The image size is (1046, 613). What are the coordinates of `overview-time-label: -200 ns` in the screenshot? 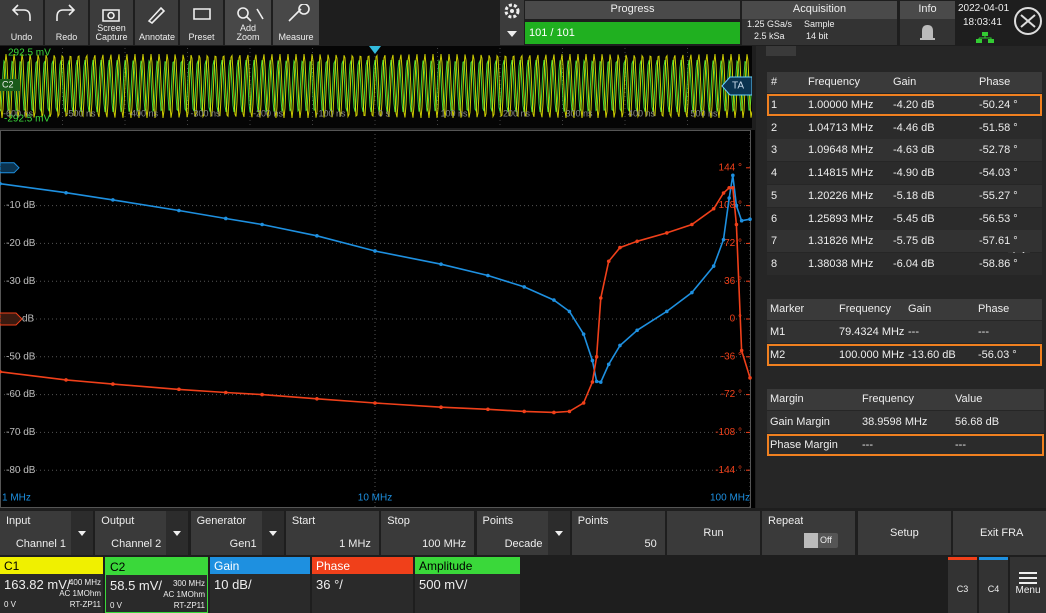 It's located at (268, 113).